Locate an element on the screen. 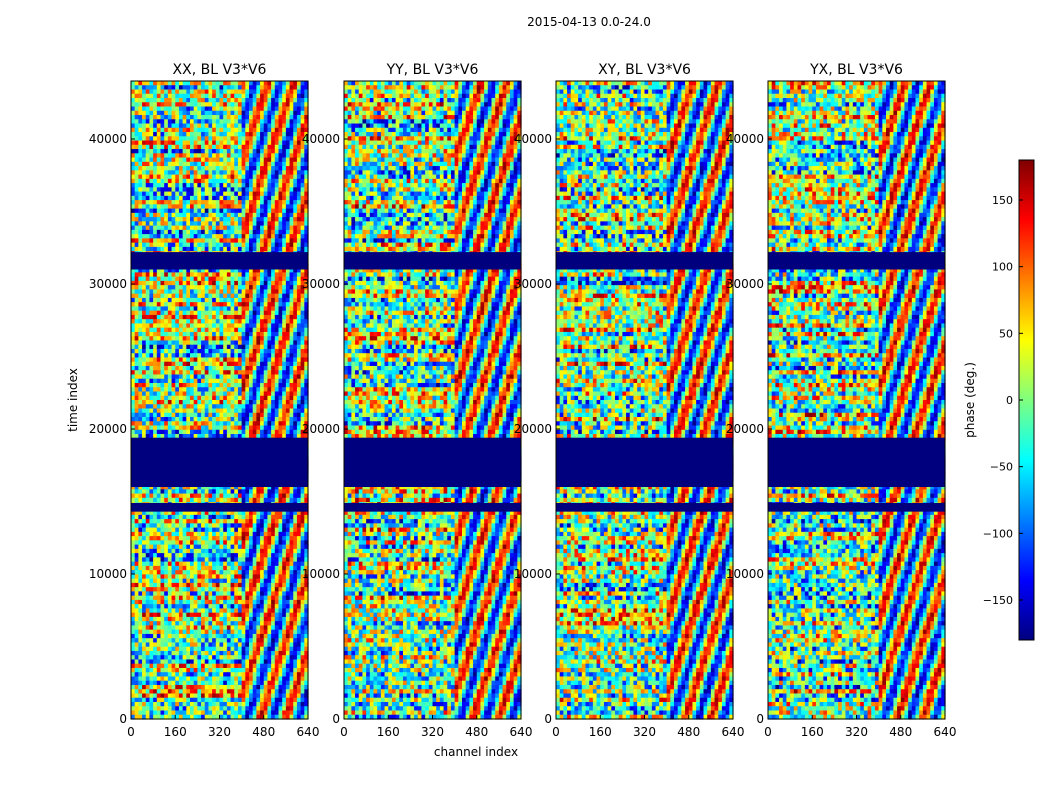  panel-title: YX, BL V3*V6 is located at coordinates (856, 70).